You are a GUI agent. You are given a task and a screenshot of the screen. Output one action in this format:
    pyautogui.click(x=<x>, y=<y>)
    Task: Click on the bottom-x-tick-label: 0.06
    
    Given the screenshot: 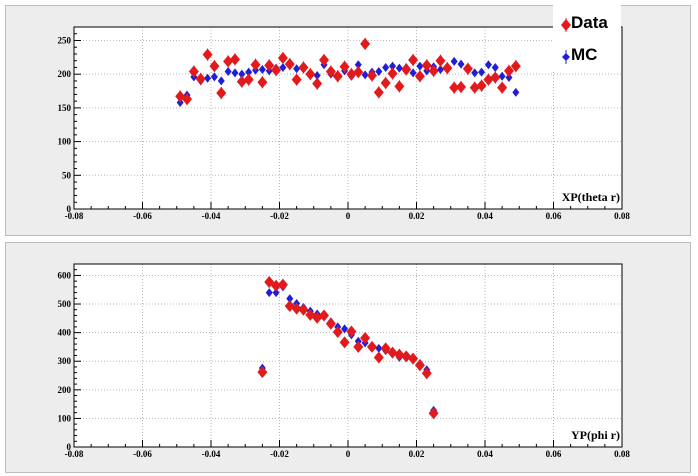 What is the action you would take?
    pyautogui.click(x=554, y=454)
    